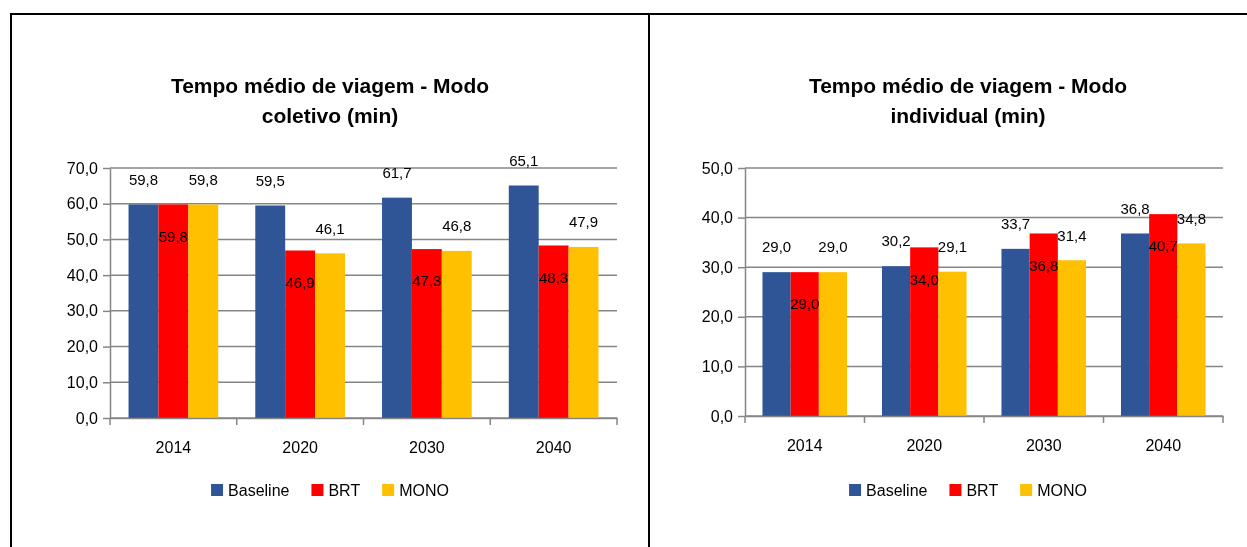 The image size is (1247, 547). I want to click on y-tick-label: 60,0, so click(82, 204).